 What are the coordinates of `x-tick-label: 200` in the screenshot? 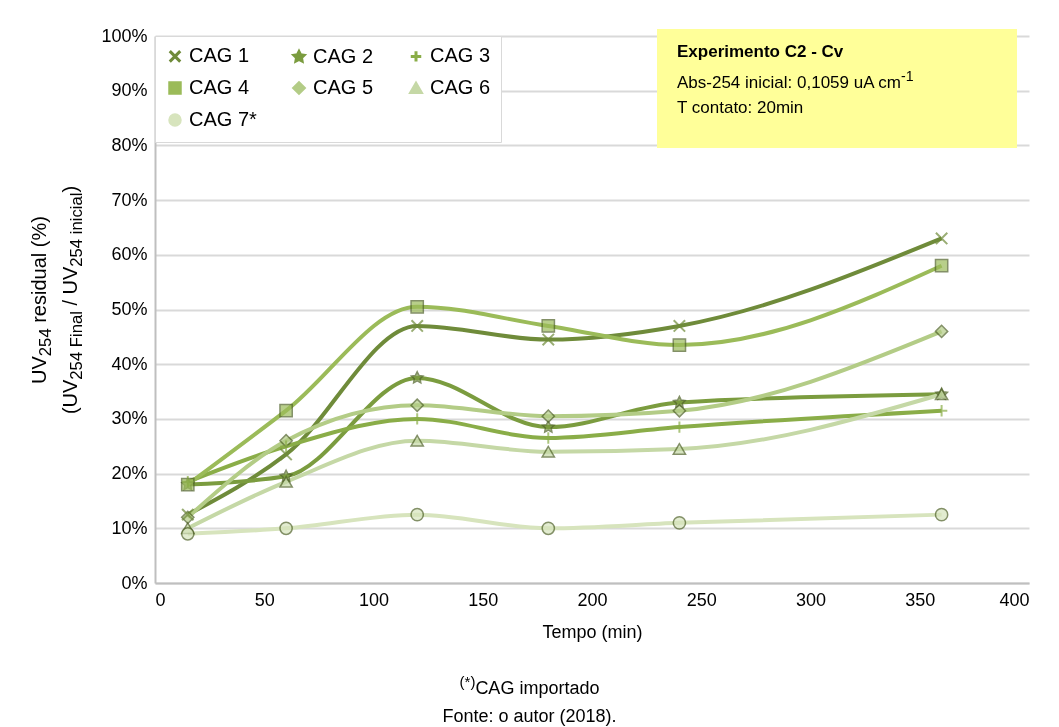 It's located at (592, 599).